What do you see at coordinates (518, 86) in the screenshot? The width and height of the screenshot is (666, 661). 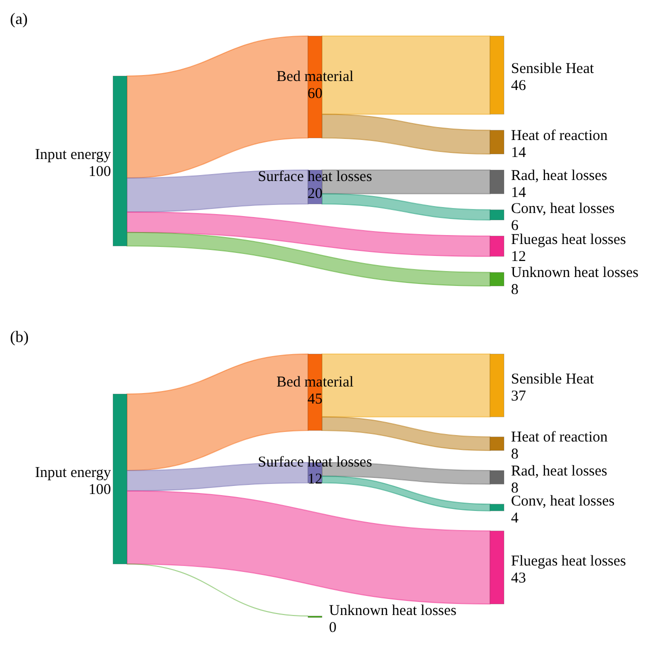 I see `data-label: 46` at bounding box center [518, 86].